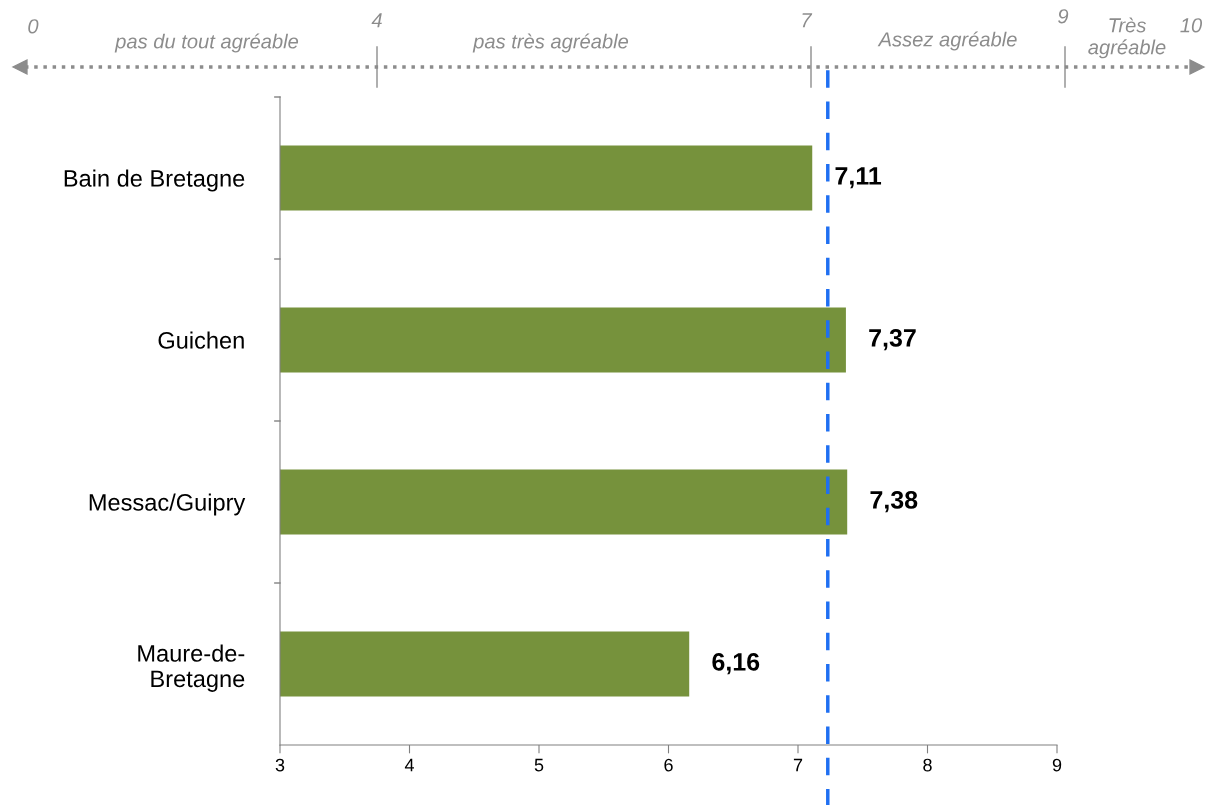  What do you see at coordinates (191, 668) in the screenshot?
I see `y-tick-label: Maure-de- Bretagne` at bounding box center [191, 668].